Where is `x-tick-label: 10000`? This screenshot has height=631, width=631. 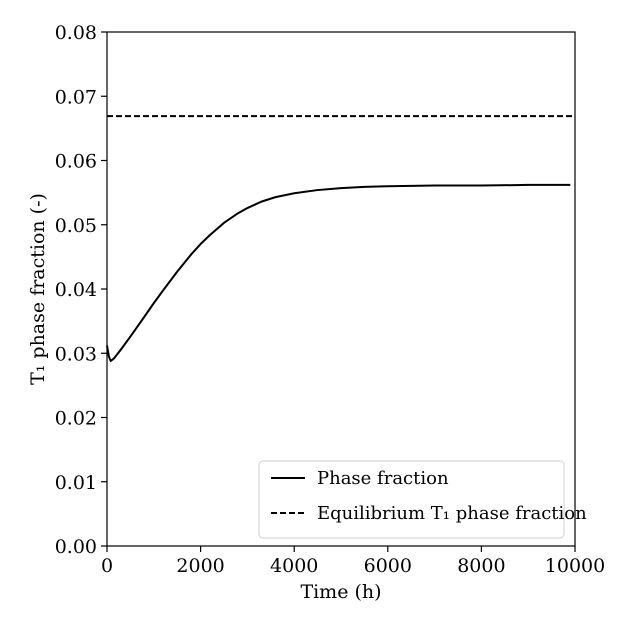 x-tick-label: 10000 is located at coordinates (575, 566).